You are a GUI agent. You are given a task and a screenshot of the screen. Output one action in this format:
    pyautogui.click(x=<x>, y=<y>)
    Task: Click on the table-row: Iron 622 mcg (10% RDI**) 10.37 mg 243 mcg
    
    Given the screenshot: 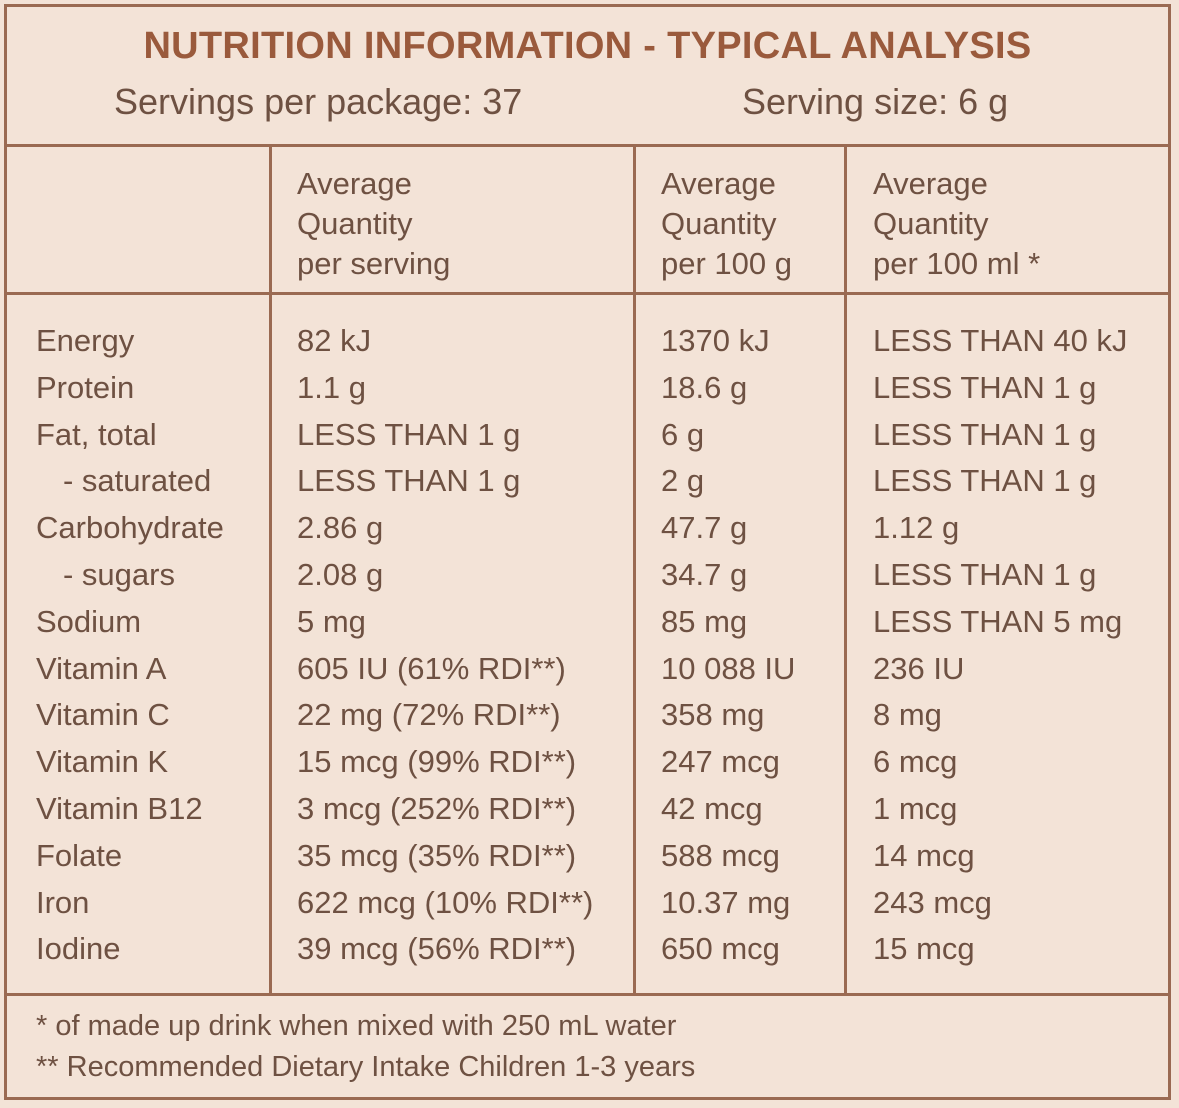 What is the action you would take?
    pyautogui.click(x=587, y=902)
    